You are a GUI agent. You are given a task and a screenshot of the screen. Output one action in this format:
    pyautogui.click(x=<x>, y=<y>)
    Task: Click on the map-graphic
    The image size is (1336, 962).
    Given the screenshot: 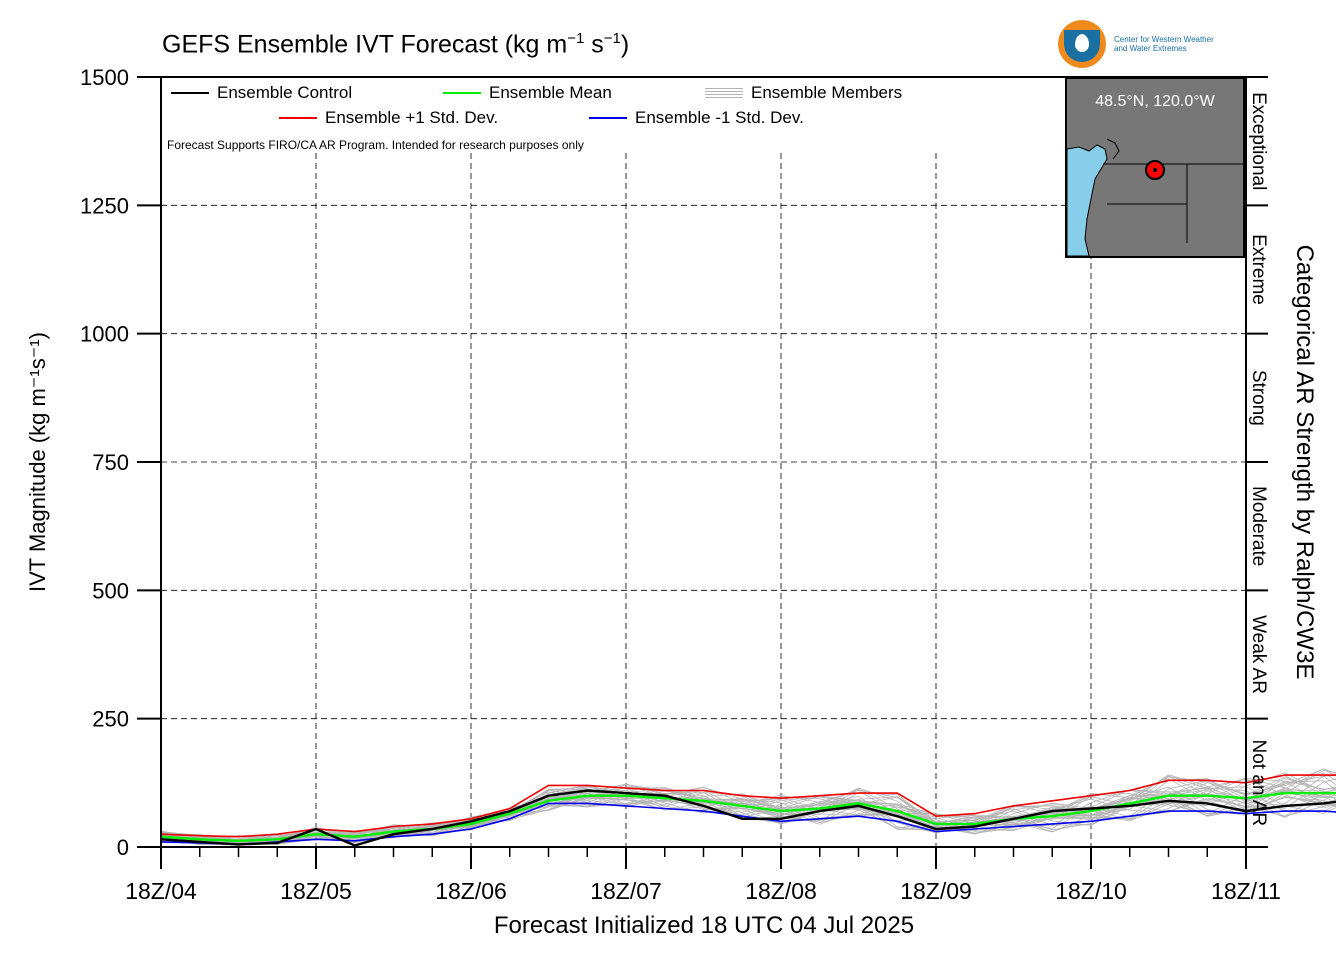 What is the action you would take?
    pyautogui.click(x=1155, y=197)
    